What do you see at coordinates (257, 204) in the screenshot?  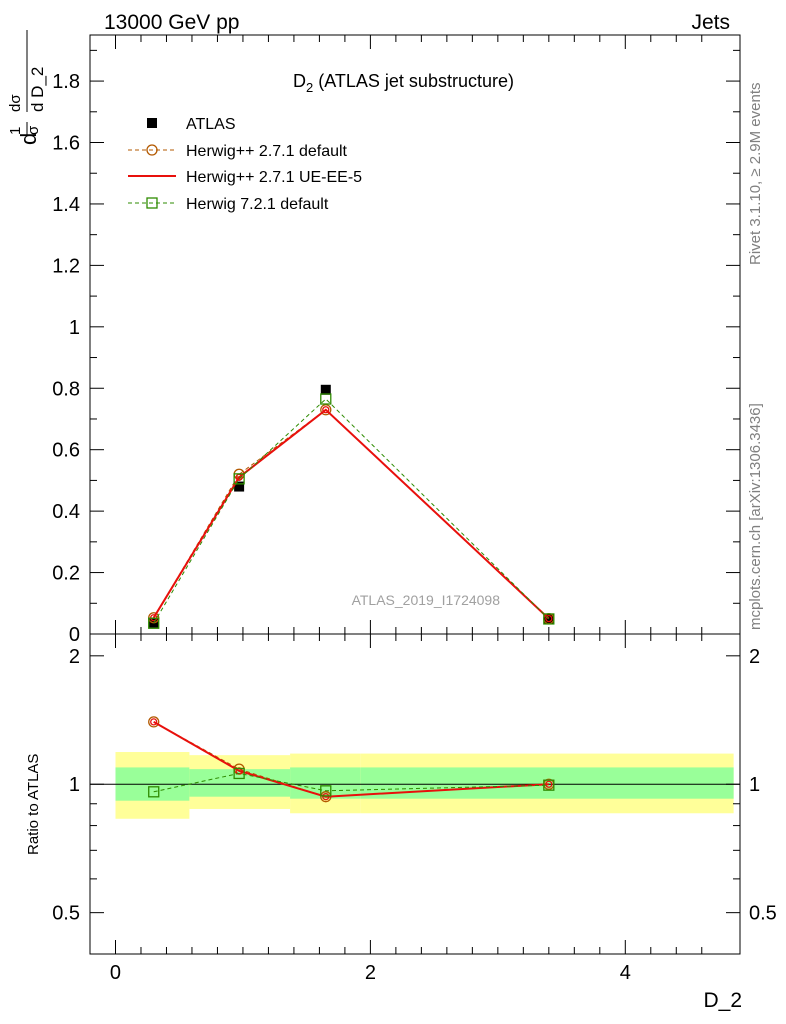 I see `legend-label-h7-default: Herwig 7.2.1 default` at bounding box center [257, 204].